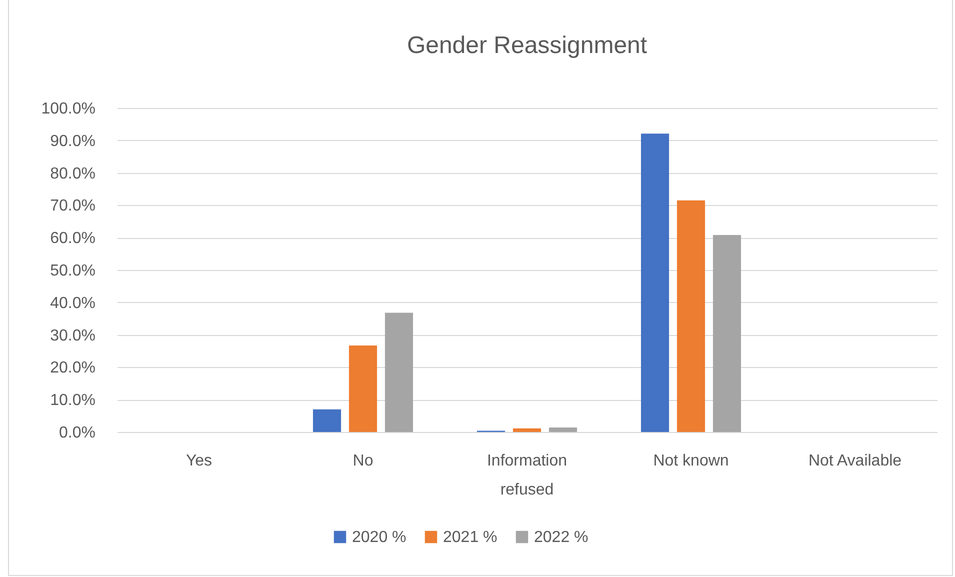 This screenshot has width=955, height=577. What do you see at coordinates (68, 109) in the screenshot?
I see `y-tick-label: 100.0%` at bounding box center [68, 109].